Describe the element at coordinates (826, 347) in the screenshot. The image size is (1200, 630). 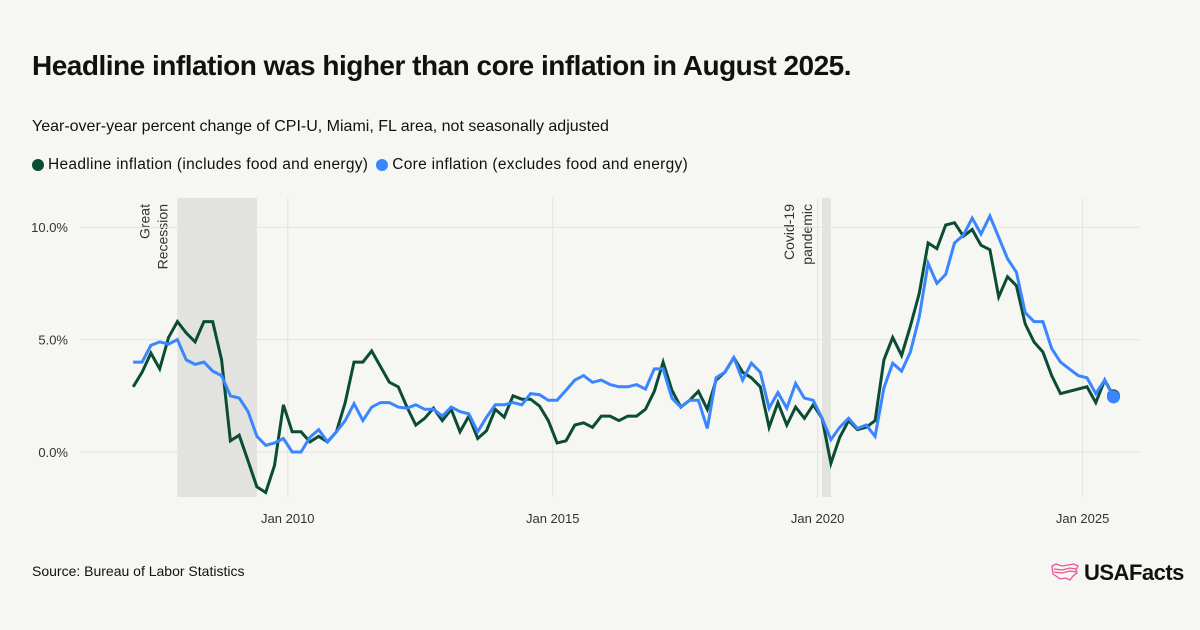
I see `shaded-period` at that location.